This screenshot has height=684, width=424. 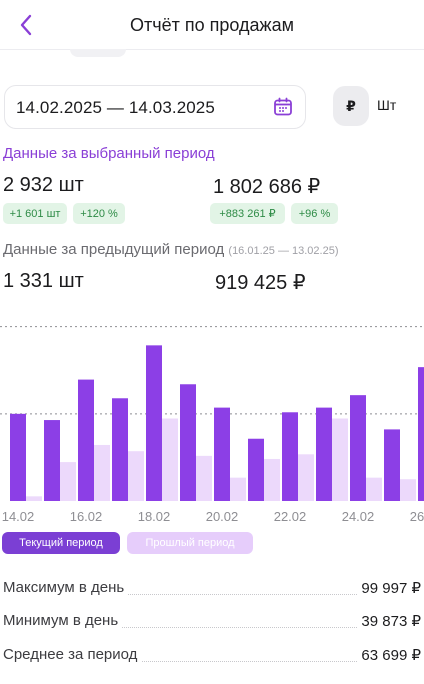 What do you see at coordinates (222, 516) in the screenshot?
I see `chart-tick-label: 20.02` at bounding box center [222, 516].